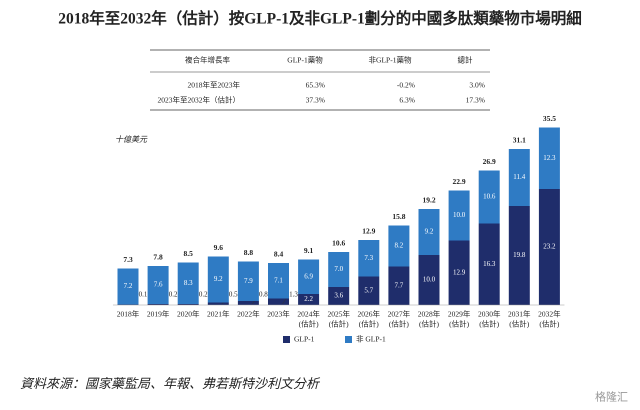 The height and width of the screenshot is (410, 640). I want to click on value-label: 7.0, so click(338, 269).